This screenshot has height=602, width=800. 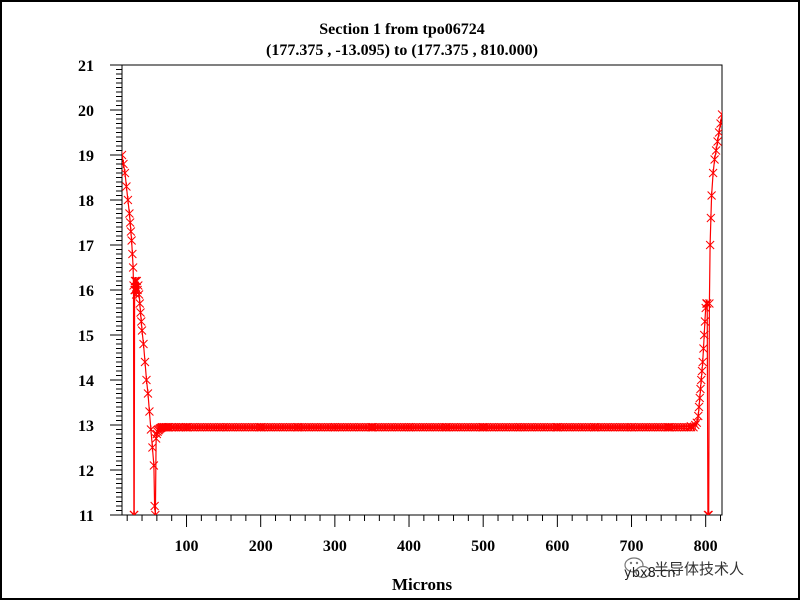 I want to click on wechat-icon, so click(x=637, y=568).